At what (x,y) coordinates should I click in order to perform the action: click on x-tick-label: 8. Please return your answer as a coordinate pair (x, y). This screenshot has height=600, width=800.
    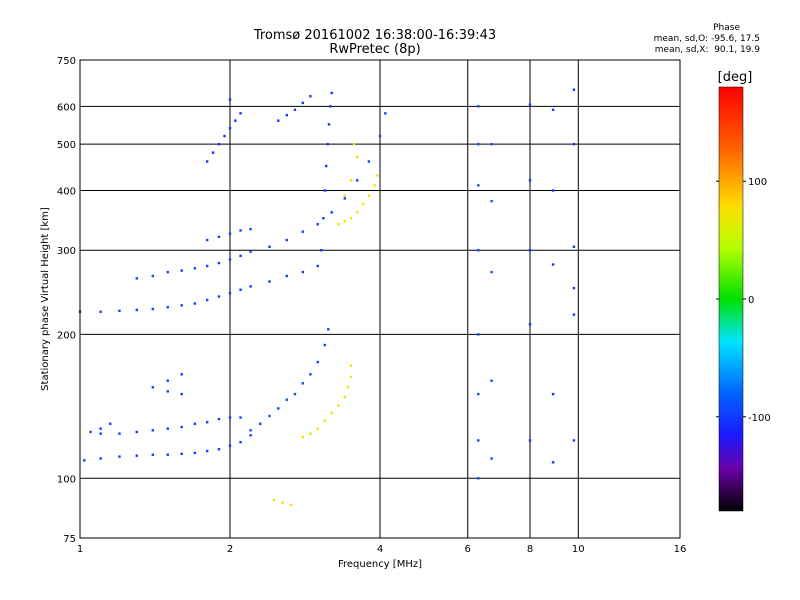
    Looking at the image, I should click on (530, 549).